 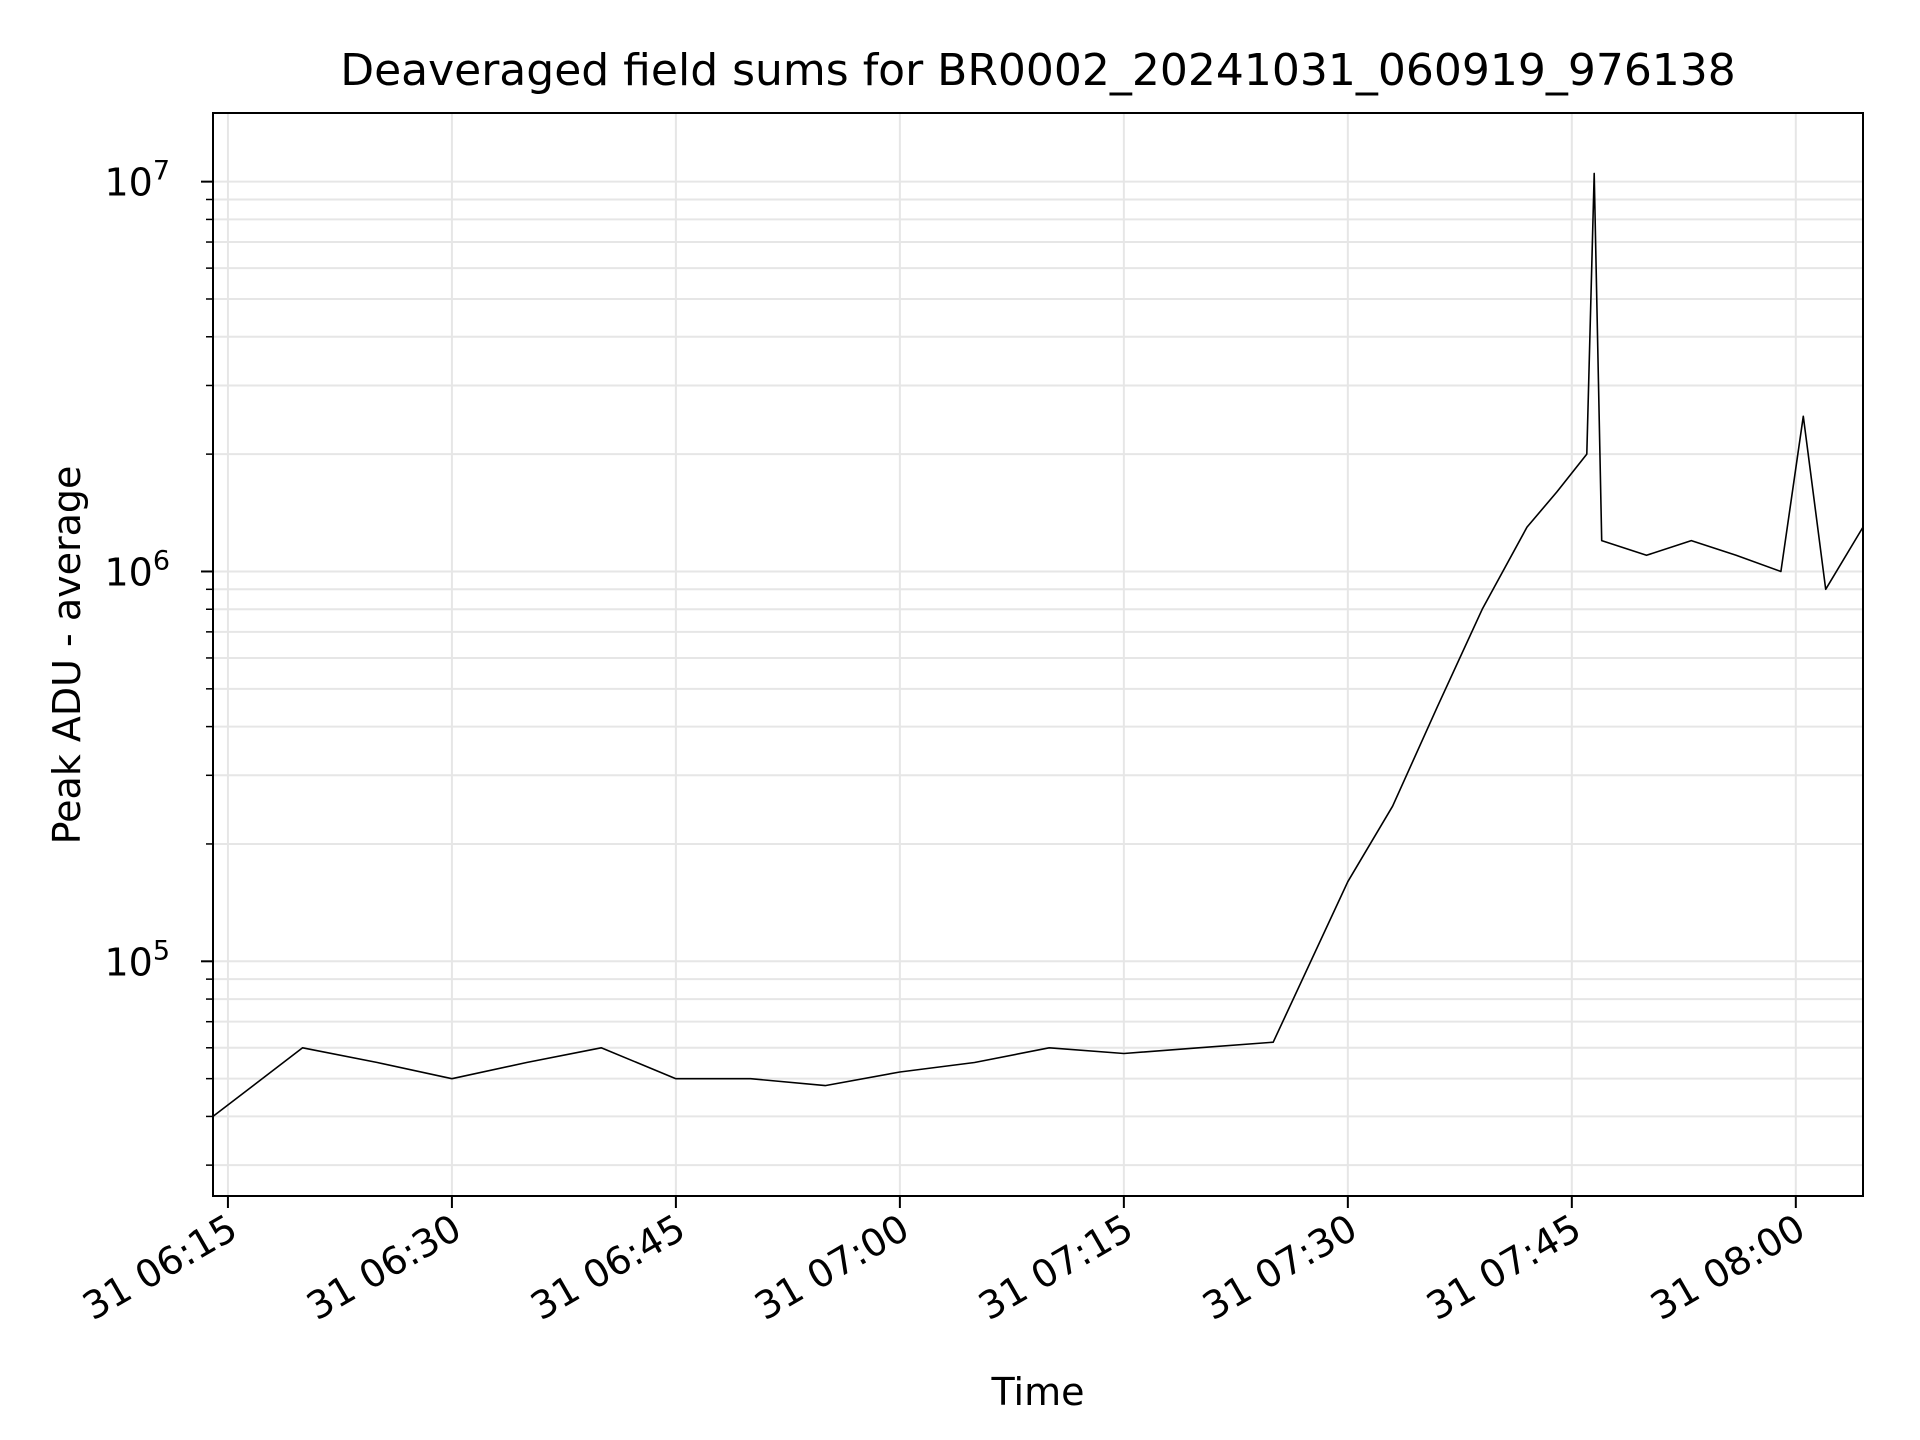 I want to click on x-axis-label: Time, so click(x=1038, y=1392).